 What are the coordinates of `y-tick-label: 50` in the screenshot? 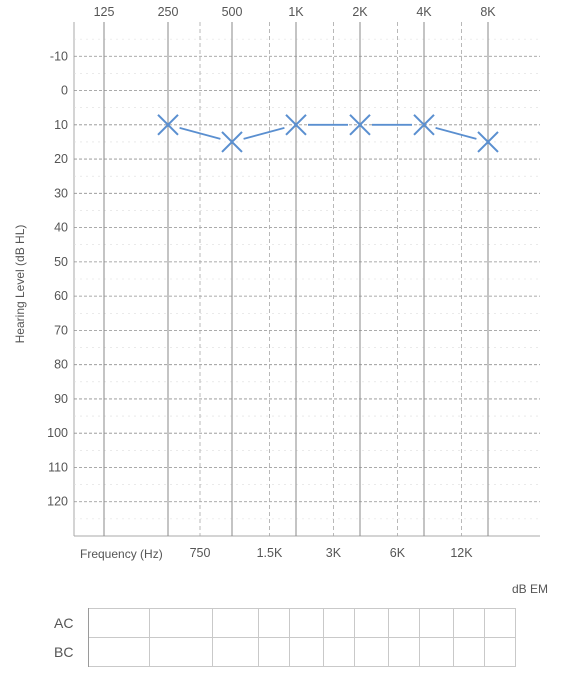 It's located at (61, 262).